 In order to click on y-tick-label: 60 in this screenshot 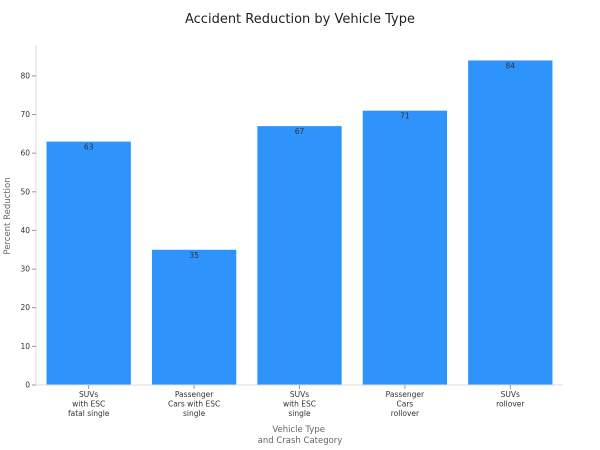, I will do `click(25, 153)`.